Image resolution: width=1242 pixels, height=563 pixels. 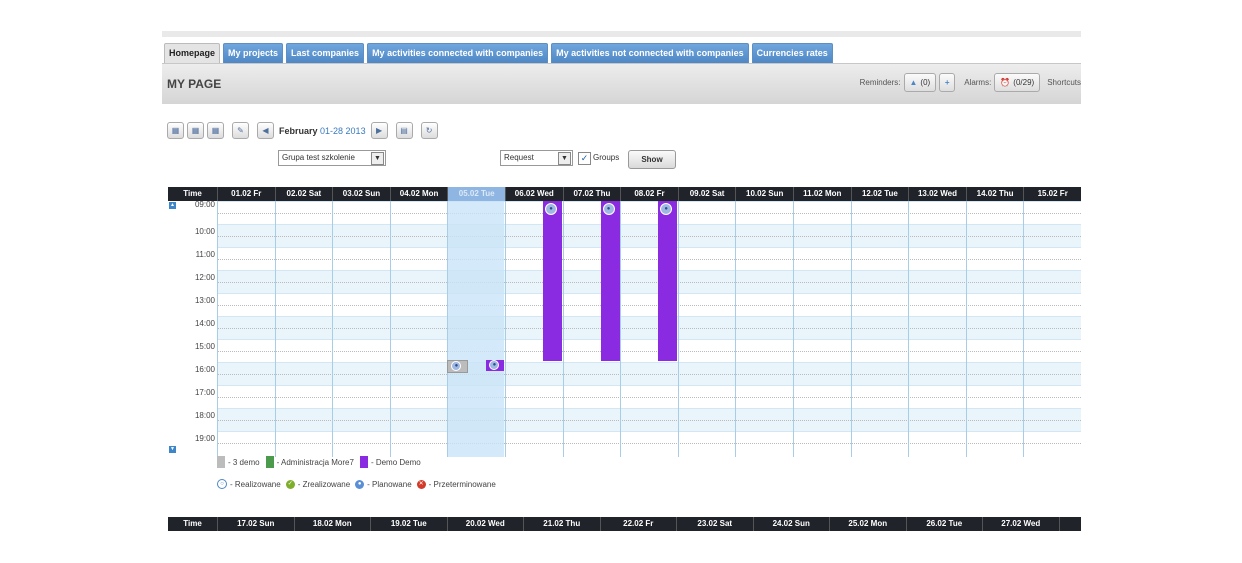 What do you see at coordinates (389, 484) in the screenshot?
I see `status-legend-label: - Planowane` at bounding box center [389, 484].